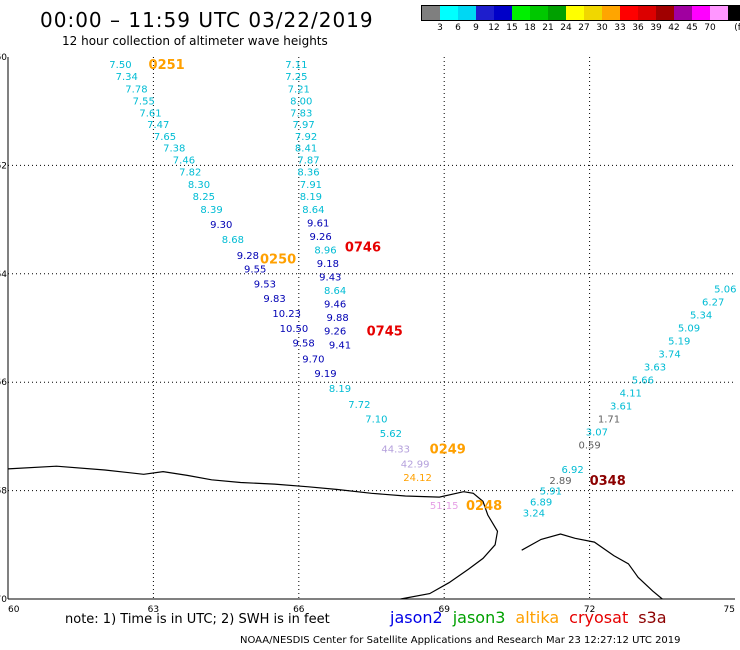  Describe the element at coordinates (621, 407) in the screenshot. I see `wave-height-value: 3.61` at that location.